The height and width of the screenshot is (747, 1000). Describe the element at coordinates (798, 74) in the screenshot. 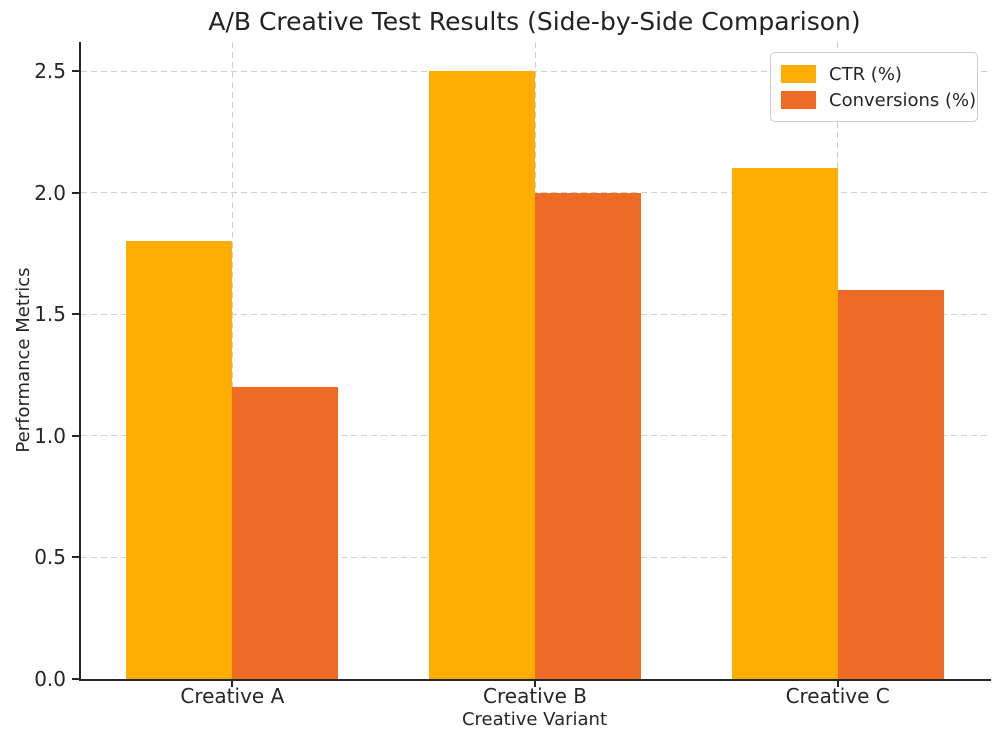

I see `ctr-series-swatch` at that location.